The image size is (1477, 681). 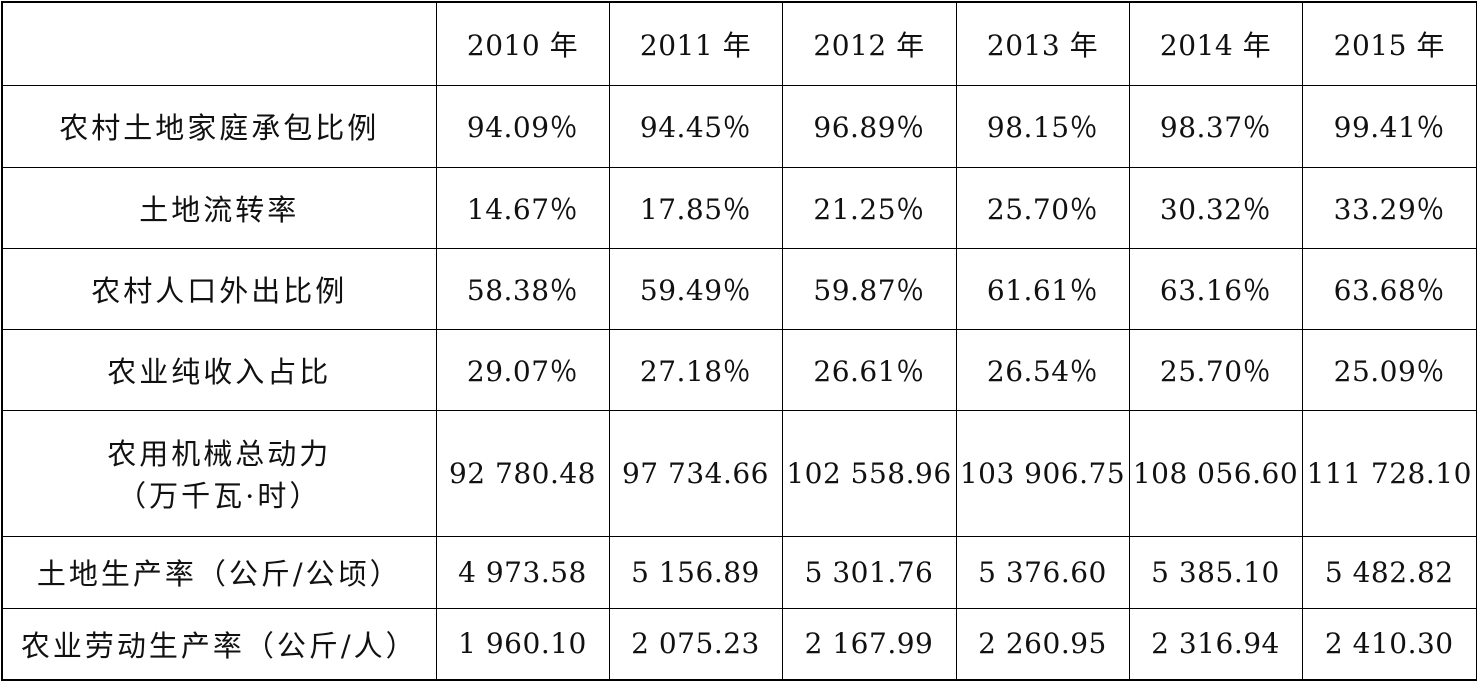 I want to click on value-cell: 96.89％, so click(x=869, y=126).